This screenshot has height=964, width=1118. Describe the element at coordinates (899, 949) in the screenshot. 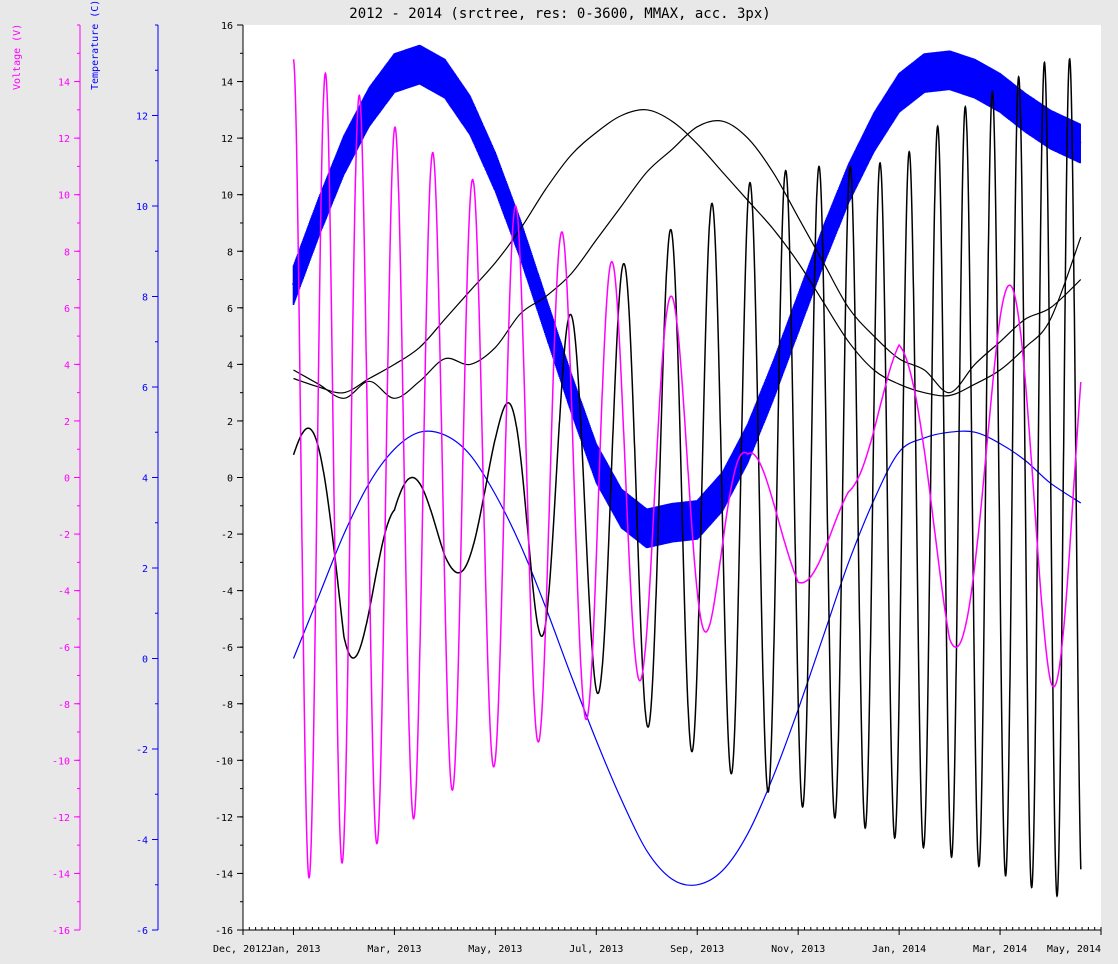

I see `x-axis-tick-label: Jan, 2014` at that location.